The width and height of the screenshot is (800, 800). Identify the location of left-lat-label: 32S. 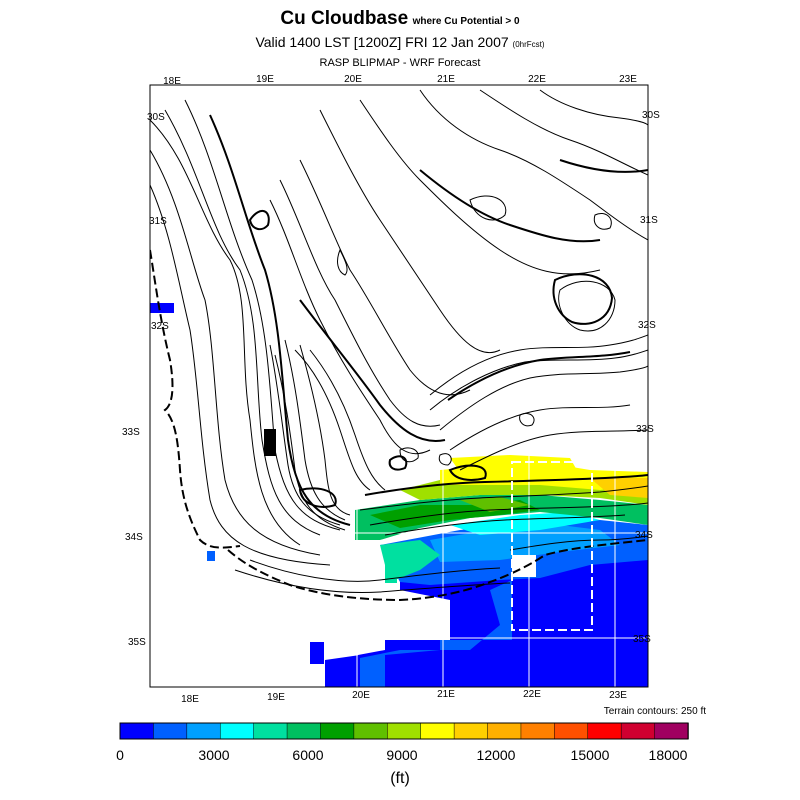
(160, 326).